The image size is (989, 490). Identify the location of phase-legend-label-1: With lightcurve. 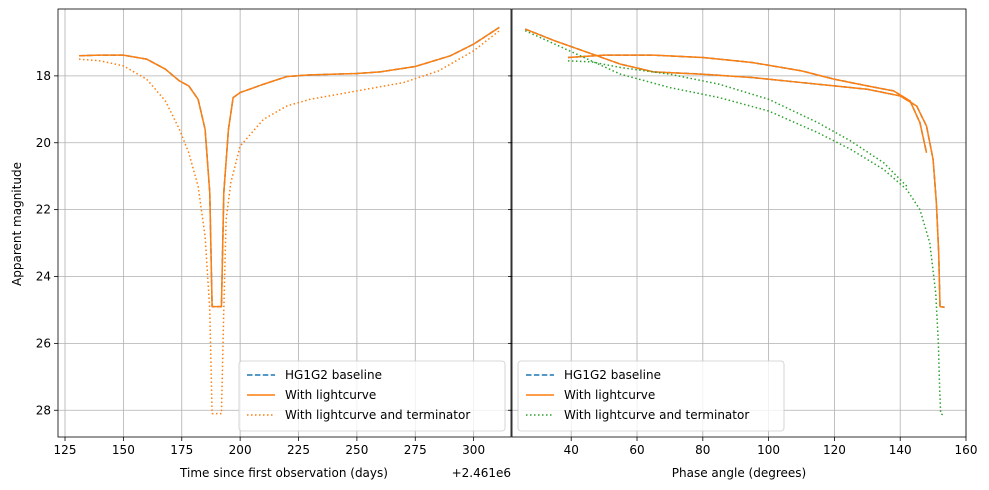
(609, 395).